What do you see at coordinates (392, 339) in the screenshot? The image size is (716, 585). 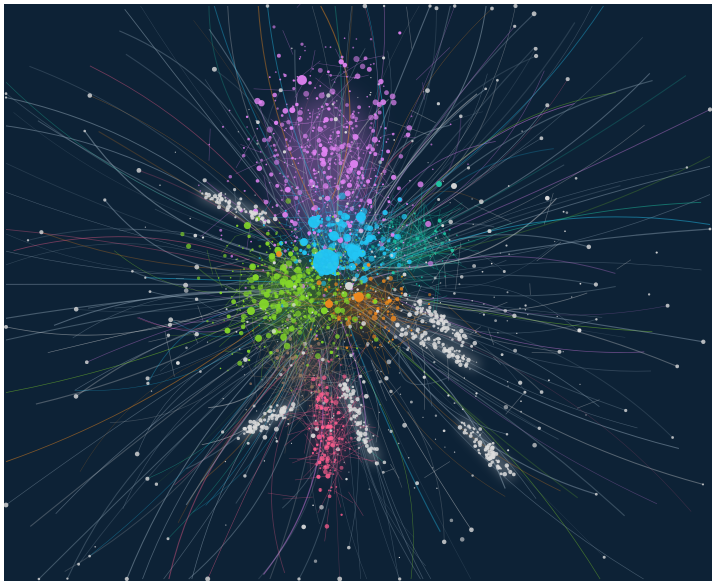 I see `small-cluster-node` at bounding box center [392, 339].